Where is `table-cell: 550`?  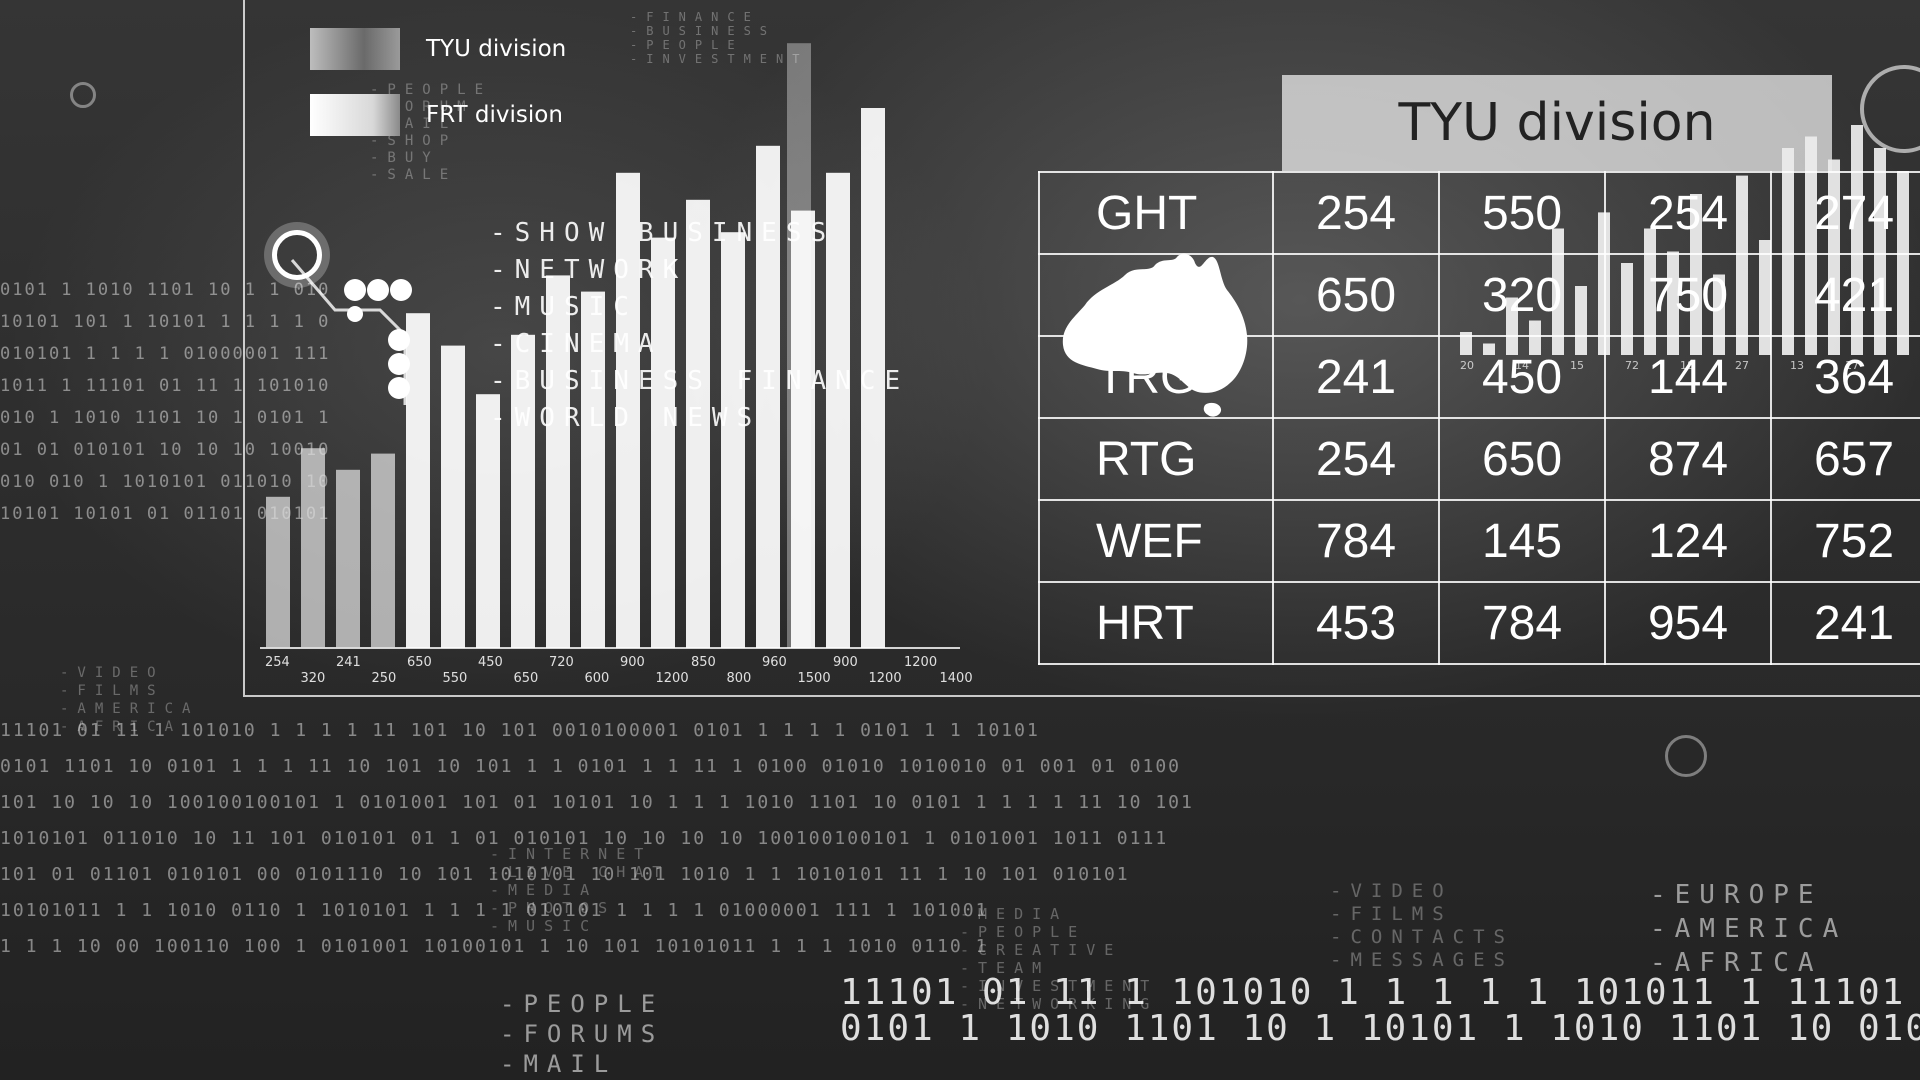 table-cell: 550 is located at coordinates (1522, 213).